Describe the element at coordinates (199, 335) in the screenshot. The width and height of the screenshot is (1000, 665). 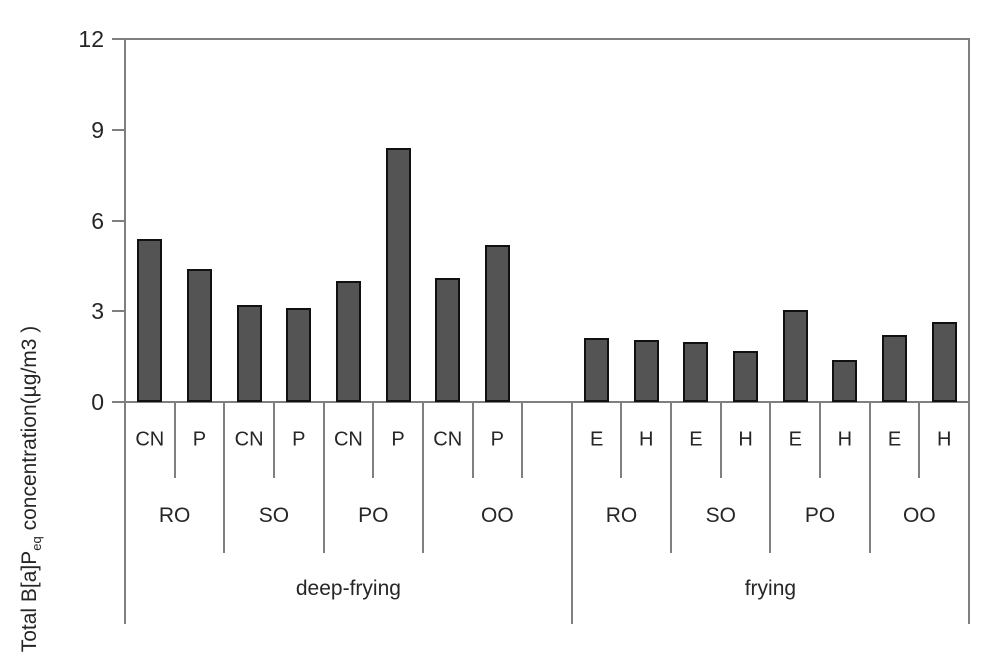
I see `bar-deep-frying-RO-P` at that location.